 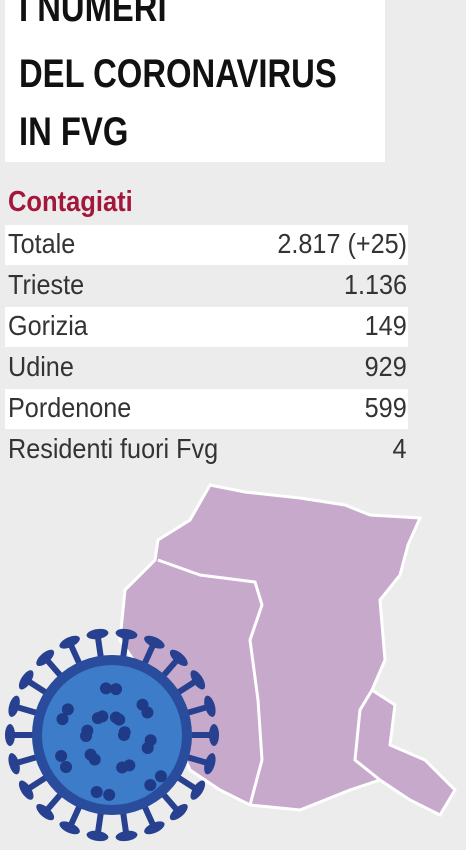 What do you see at coordinates (375, 284) in the screenshot?
I see `row-value: 1.136` at bounding box center [375, 284].